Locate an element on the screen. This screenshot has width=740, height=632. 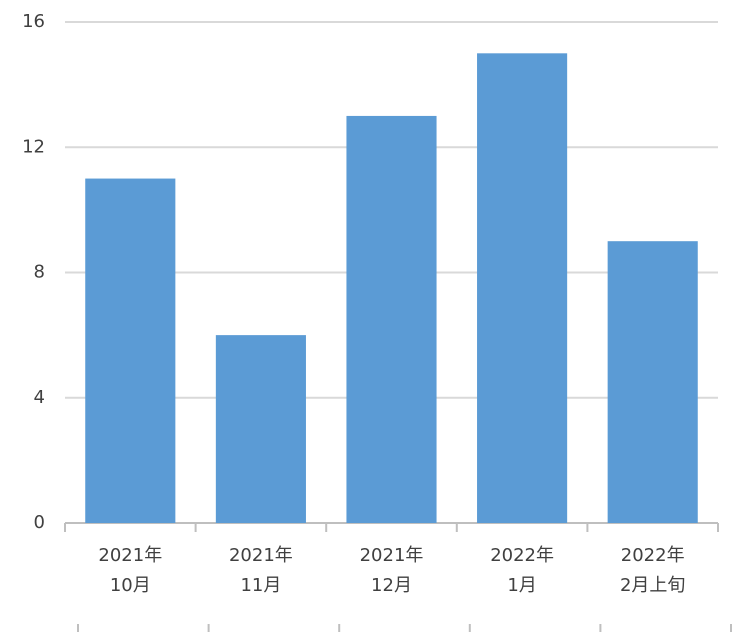
x-tick-label: 12月 is located at coordinates (391, 585).